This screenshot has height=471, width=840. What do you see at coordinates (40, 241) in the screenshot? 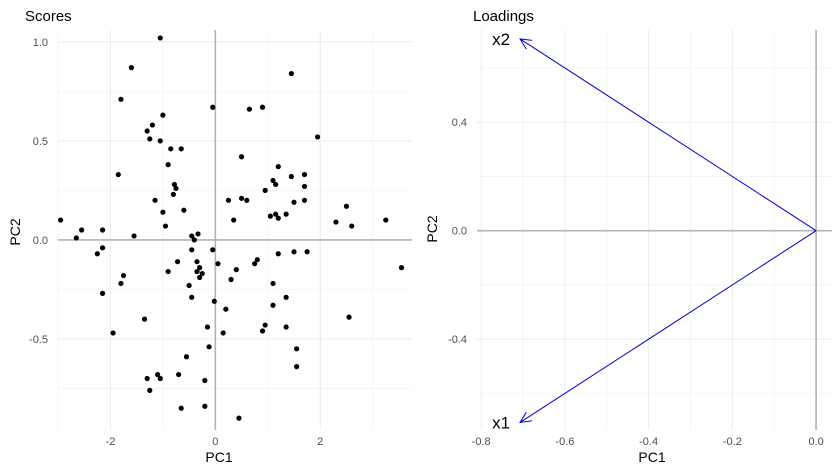
I see `scores-y-tick-label: 0.0` at bounding box center [40, 241].